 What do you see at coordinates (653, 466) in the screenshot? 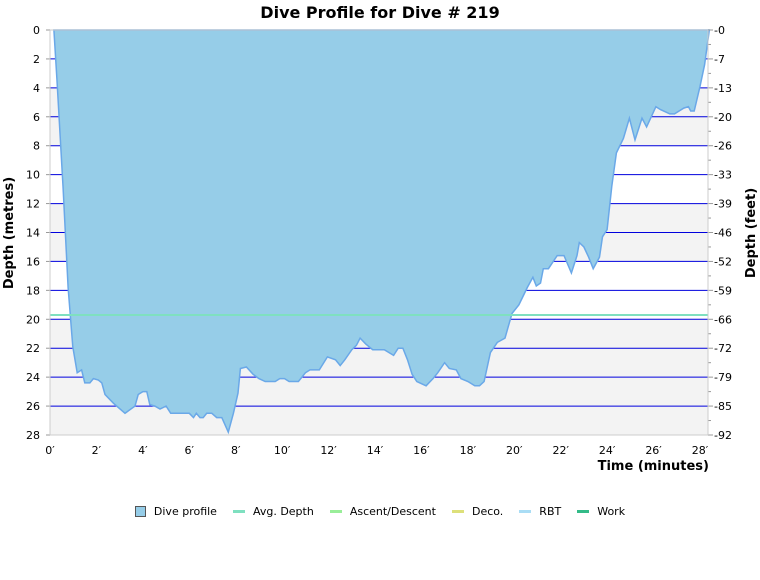
I see `x-axis-label: Time (minutes)` at bounding box center [653, 466].